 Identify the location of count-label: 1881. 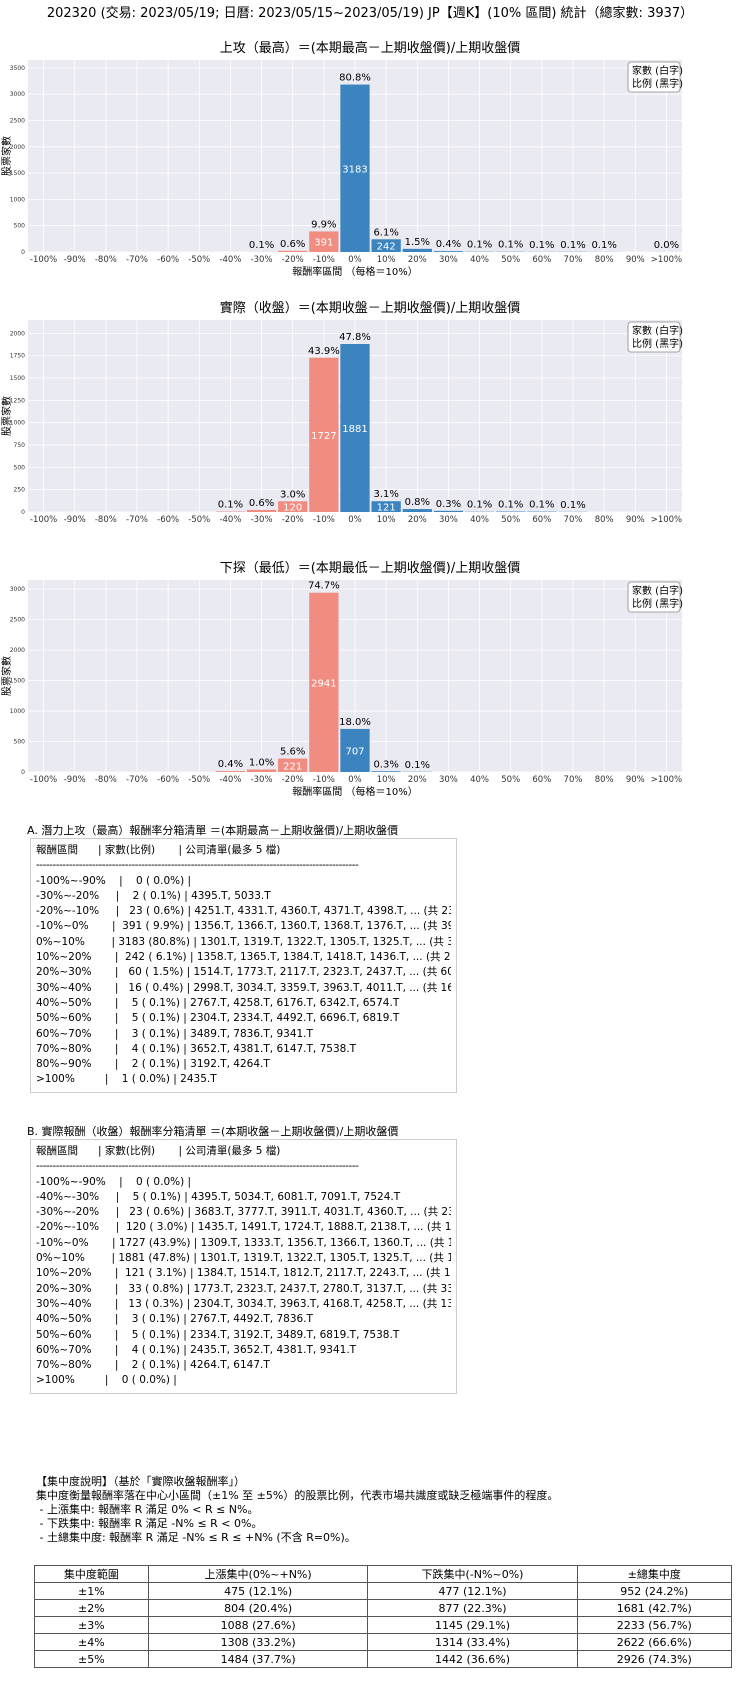
(354, 429).